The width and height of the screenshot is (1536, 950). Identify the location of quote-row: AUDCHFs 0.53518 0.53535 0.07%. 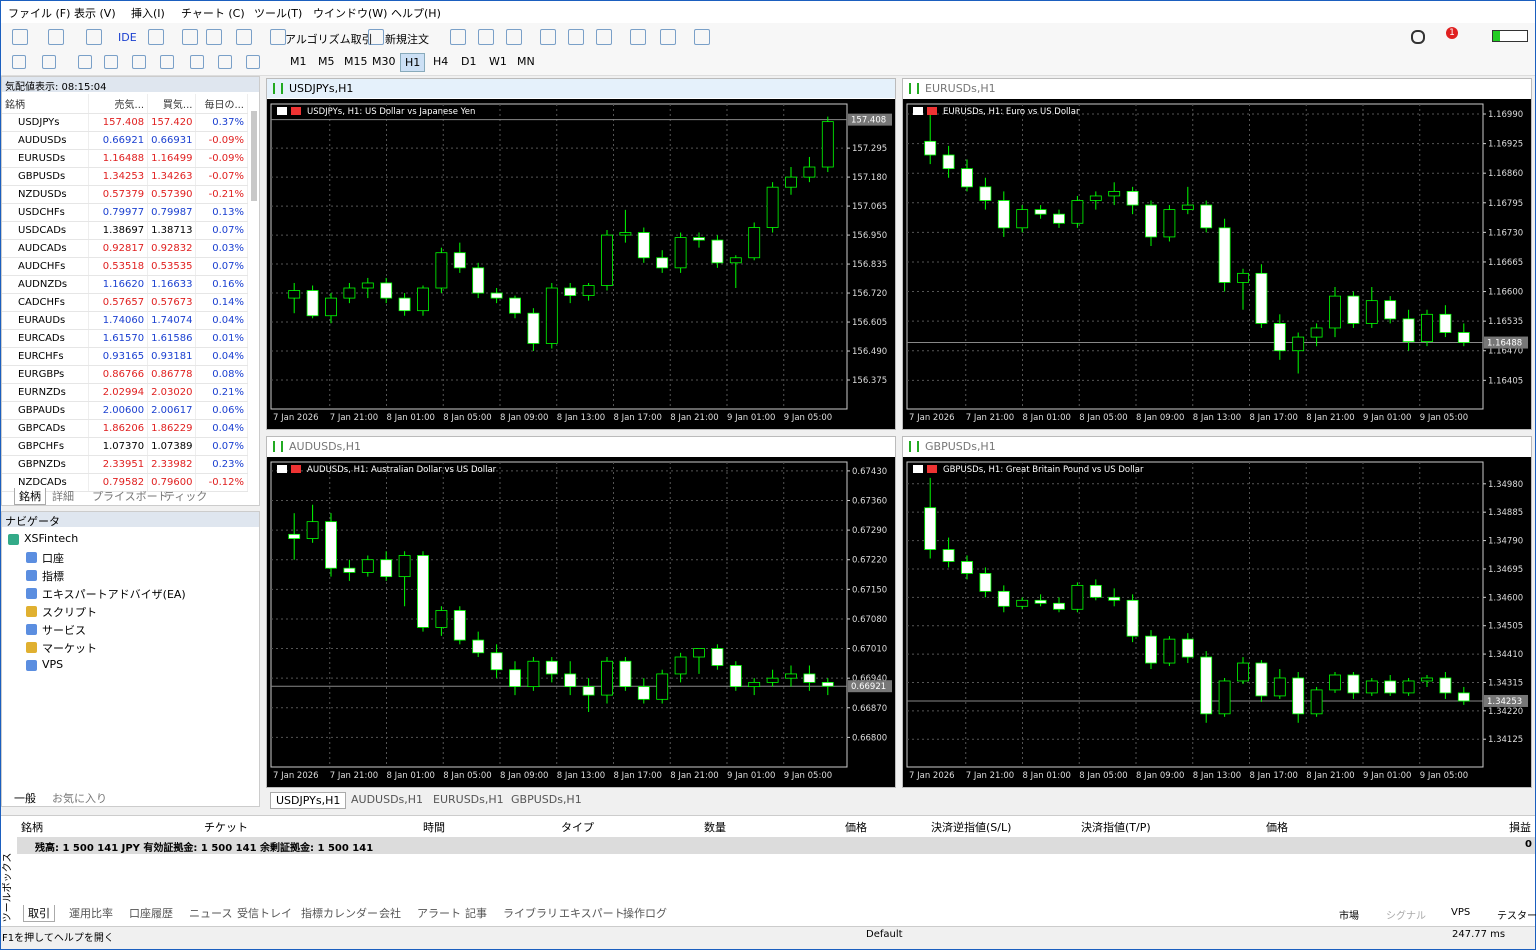
(125, 266).